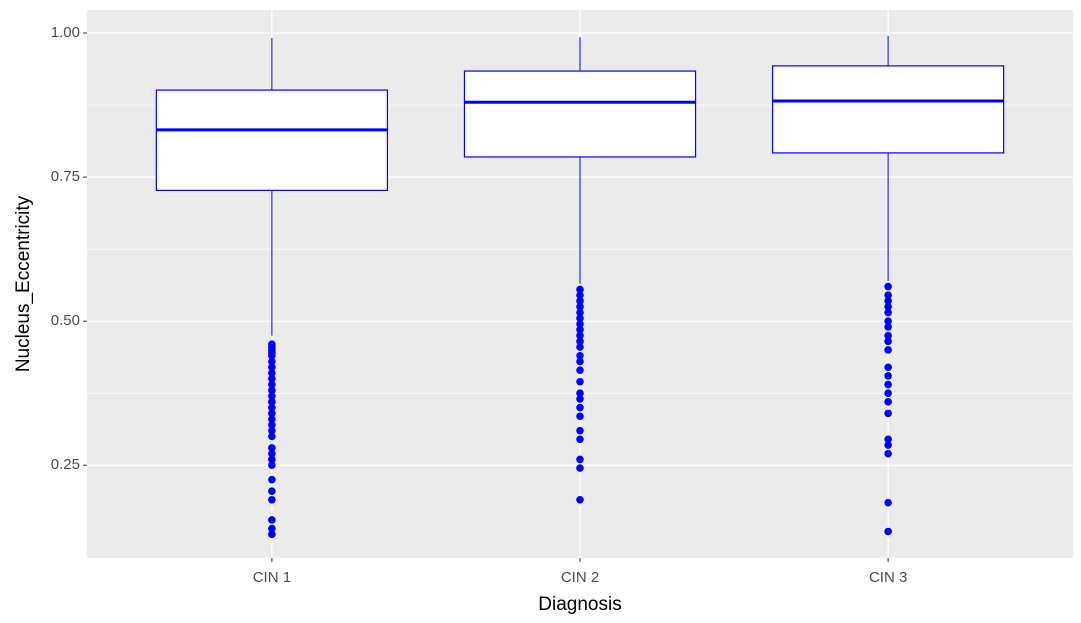 Image resolution: width=1081 pixels, height=623 pixels. I want to click on x-tick-label: CIN 1, so click(272, 577).